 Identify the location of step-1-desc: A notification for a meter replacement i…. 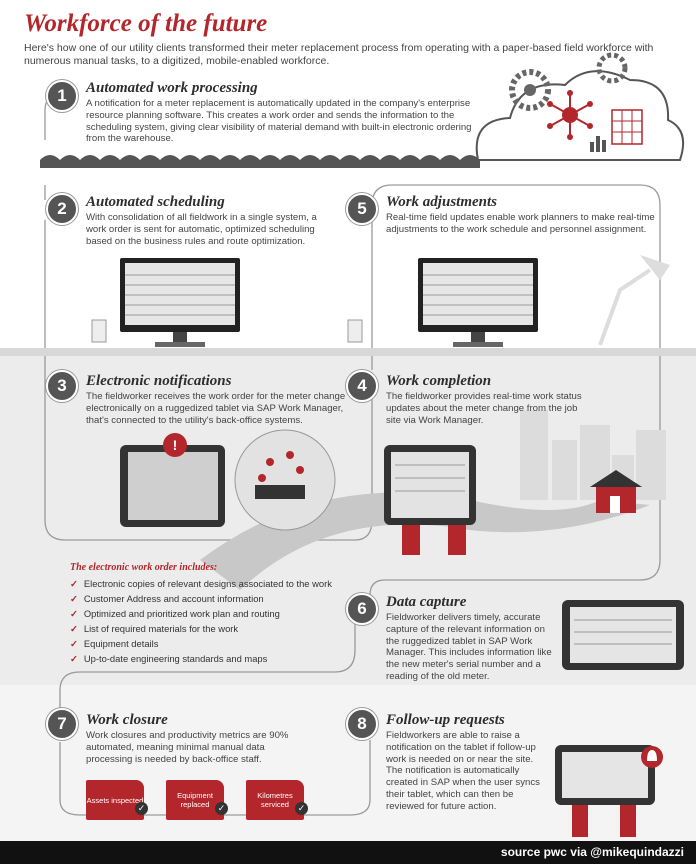
(279, 121).